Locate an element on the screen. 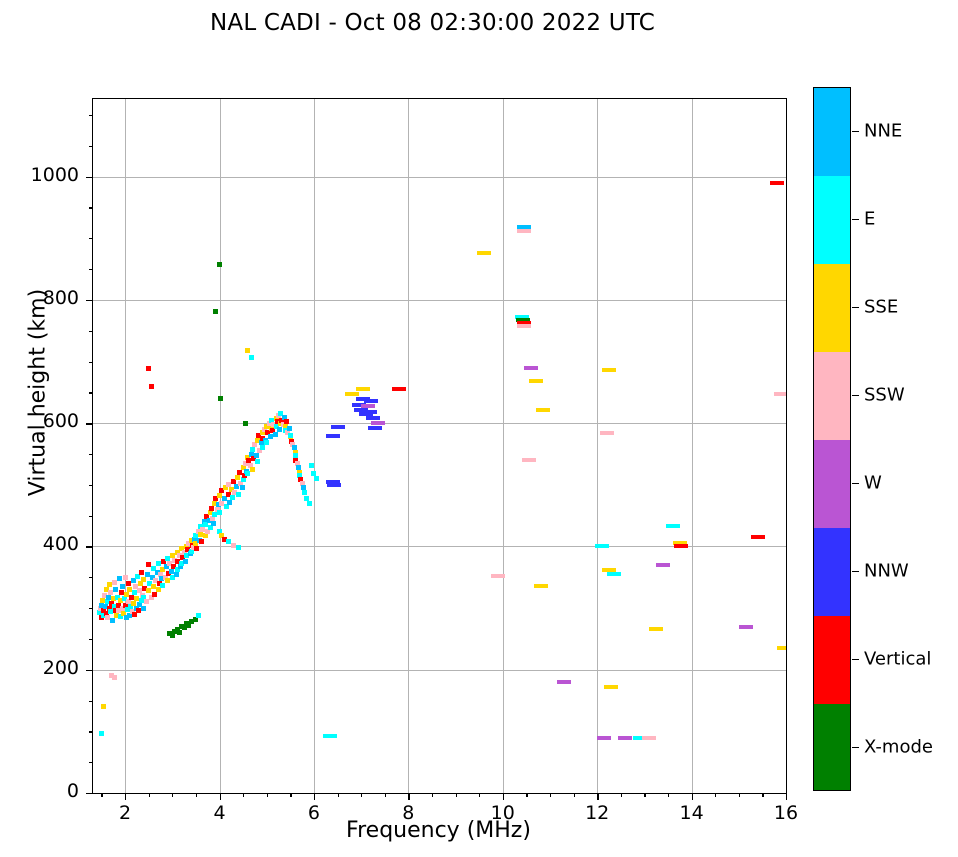 This screenshot has width=958, height=857. gridline-horizontal is located at coordinates (439, 177).